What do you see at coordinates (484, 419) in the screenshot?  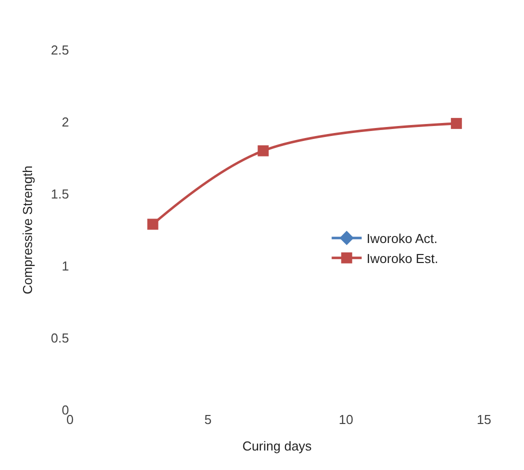 I see `x-tick-label: 15` at bounding box center [484, 419].